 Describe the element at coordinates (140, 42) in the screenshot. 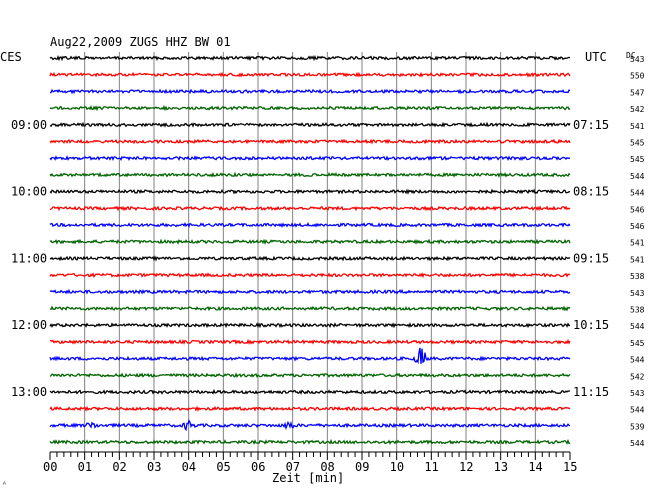

I see `chart-title: Aug22,2009 ZUGS HHZ BW 01` at that location.